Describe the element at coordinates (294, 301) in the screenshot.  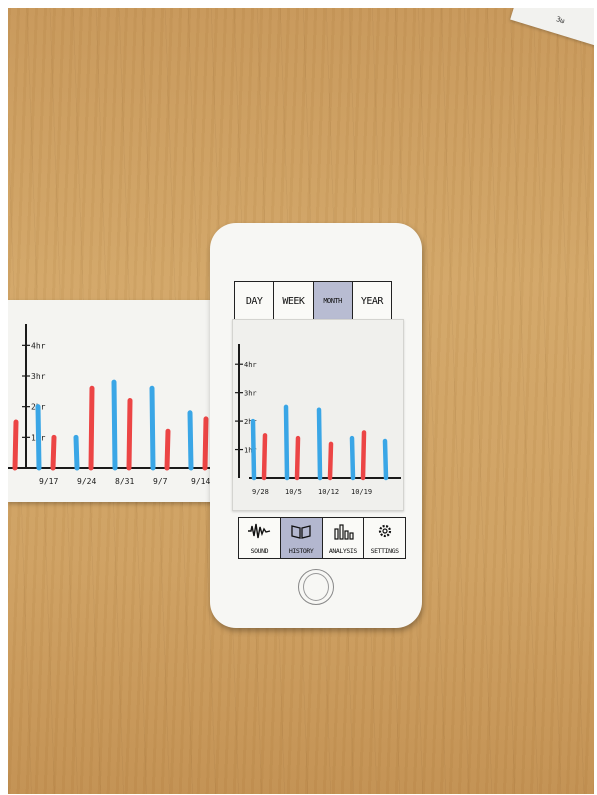
I see `tab-week: WEEK` at that location.